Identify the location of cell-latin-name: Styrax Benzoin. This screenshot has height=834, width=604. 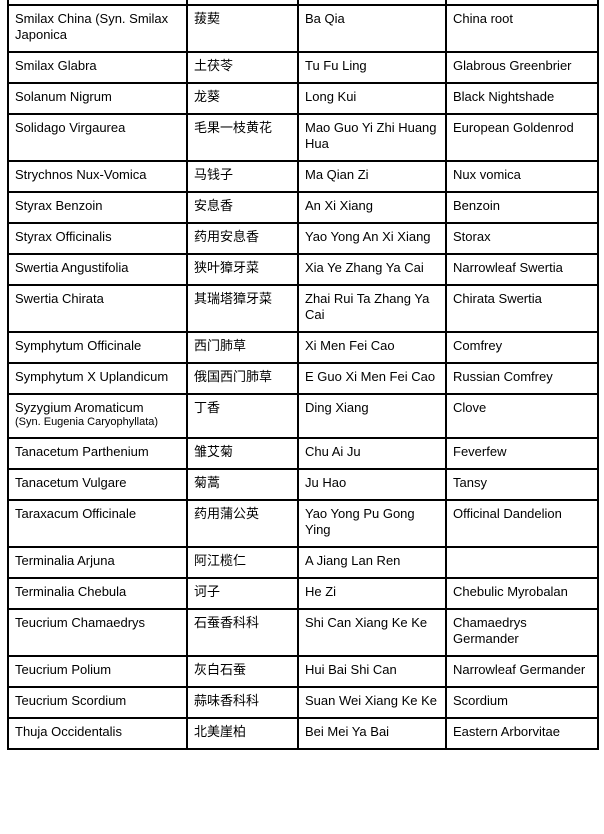
(97, 207).